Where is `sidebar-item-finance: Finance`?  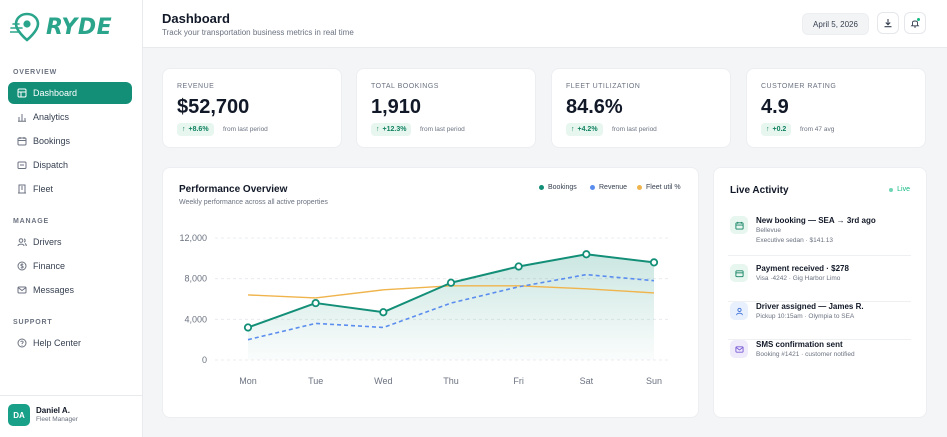
sidebar-item-finance: Finance is located at coordinates (70, 266).